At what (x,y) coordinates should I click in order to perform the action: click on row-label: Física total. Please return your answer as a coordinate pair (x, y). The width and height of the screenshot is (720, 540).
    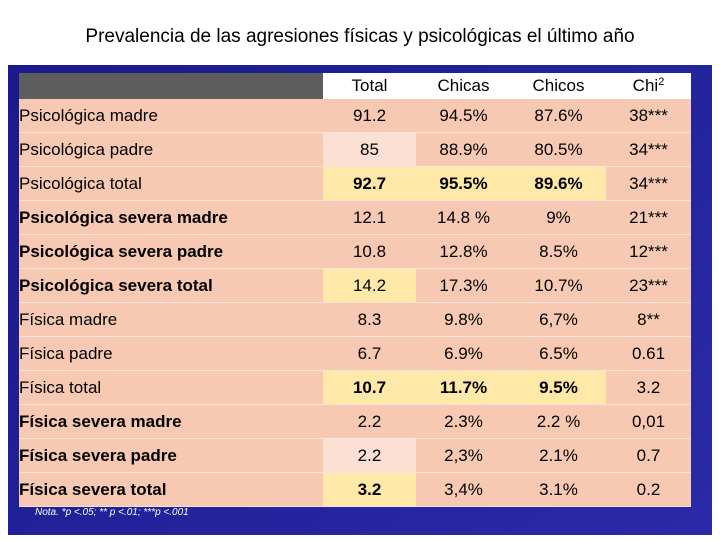
    Looking at the image, I should click on (171, 387).